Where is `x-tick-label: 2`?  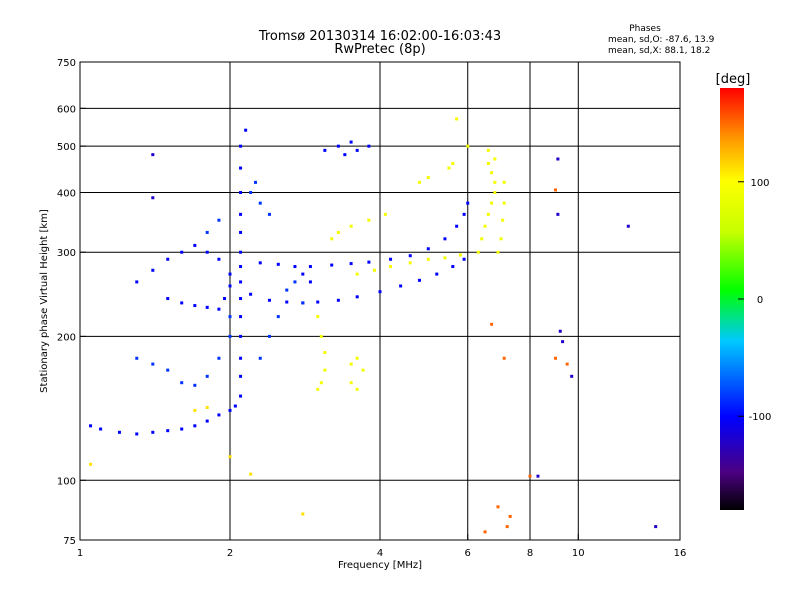 x-tick-label: 2 is located at coordinates (230, 553).